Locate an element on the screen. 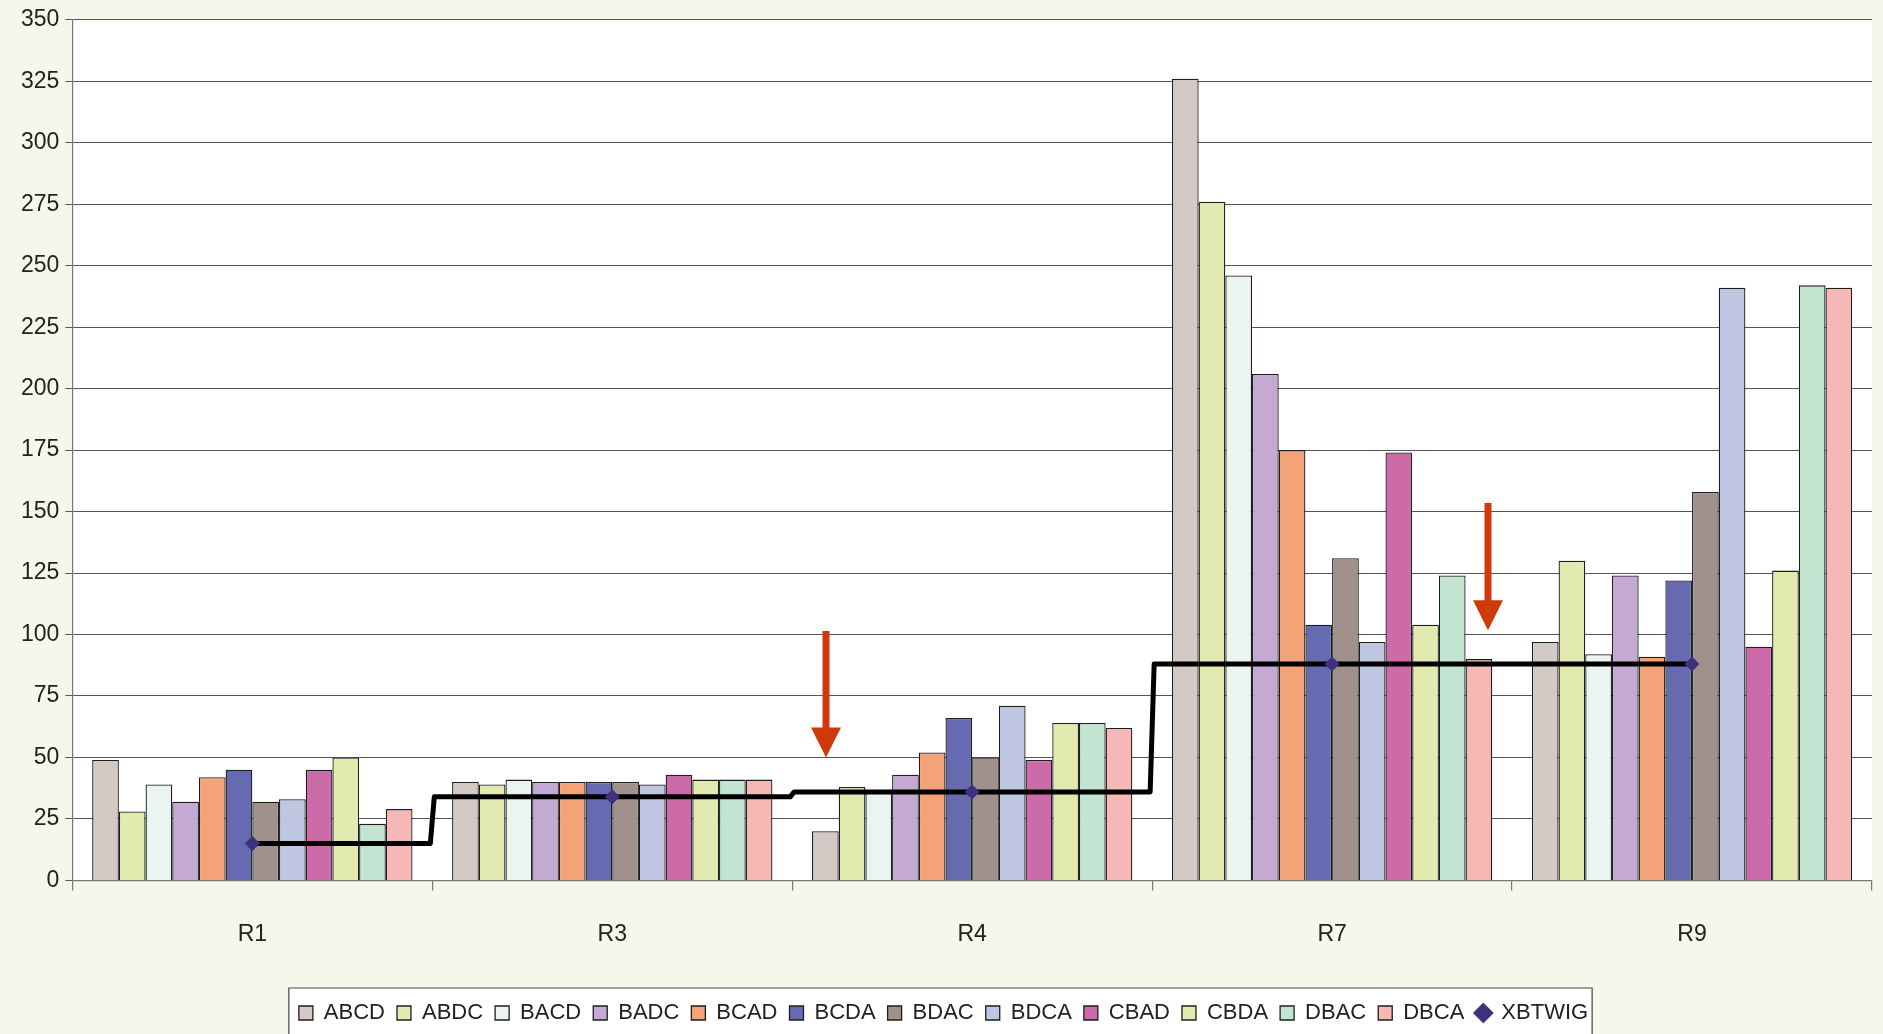  x-tick-label: R3 is located at coordinates (612, 932).